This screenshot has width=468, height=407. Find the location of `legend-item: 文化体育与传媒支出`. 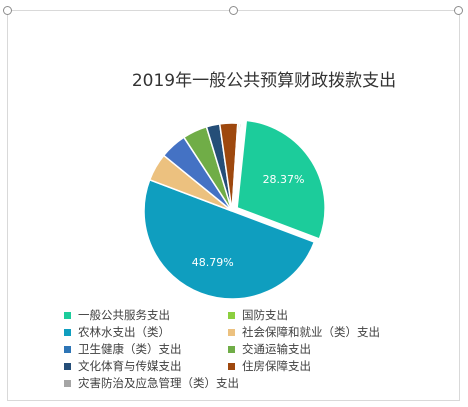

legend-item: 文化体育与传媒支出 is located at coordinates (123, 366).